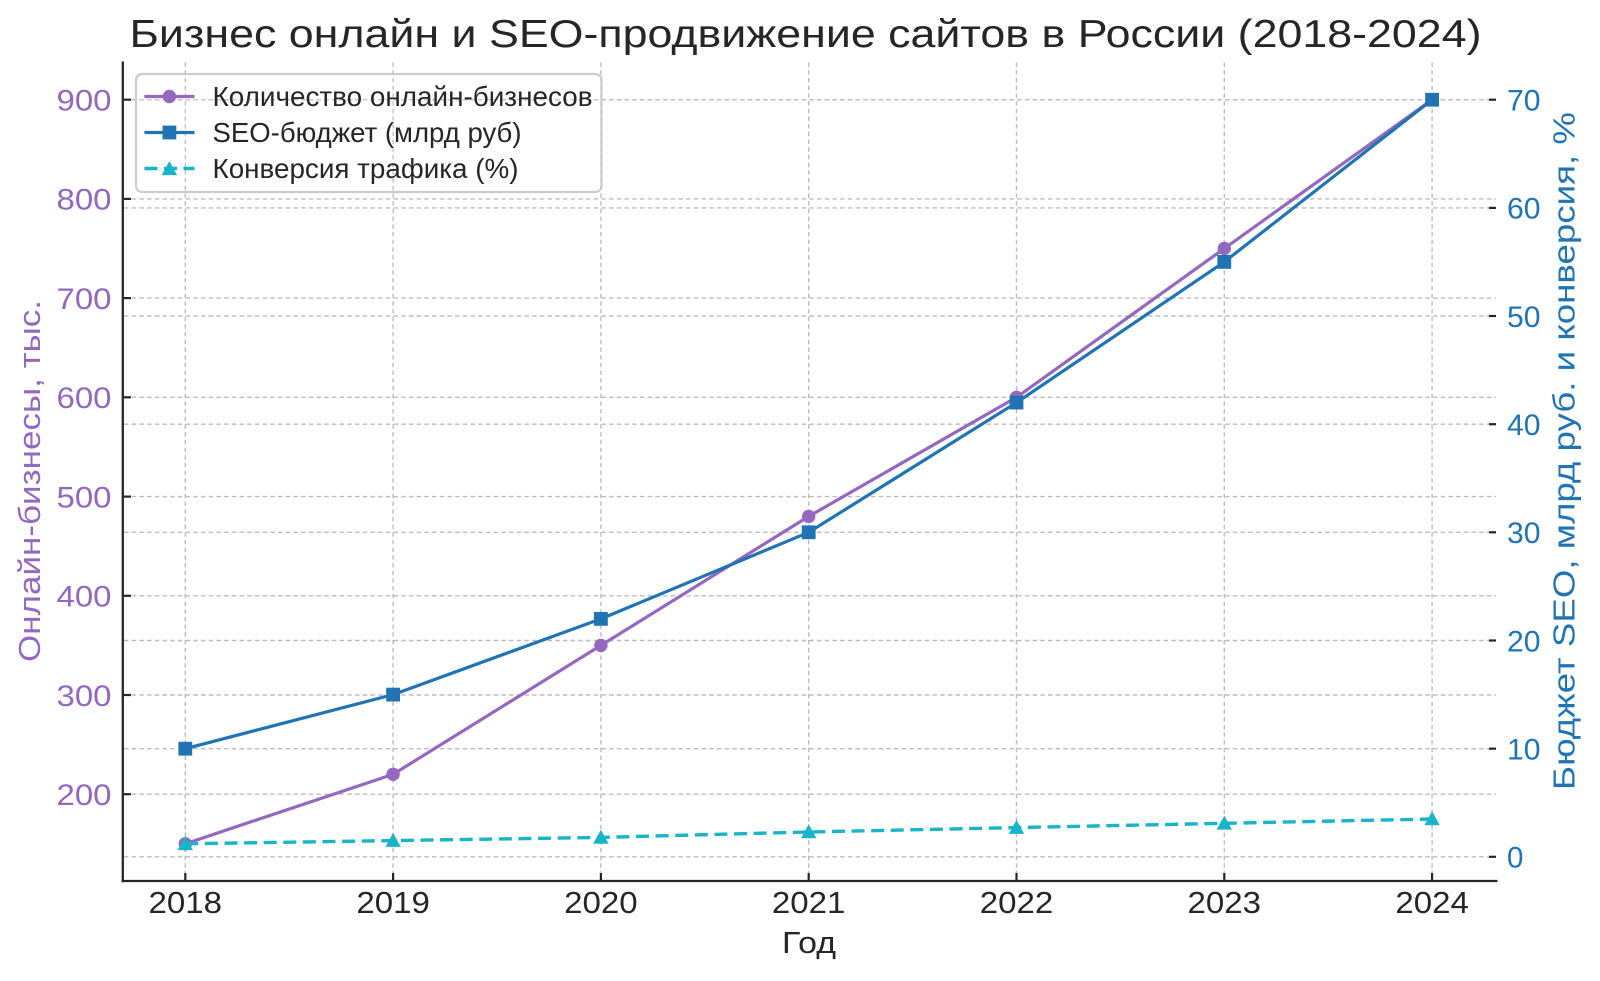 This screenshot has width=1600, height=981. I want to click on svg-text: 400, so click(84, 597).